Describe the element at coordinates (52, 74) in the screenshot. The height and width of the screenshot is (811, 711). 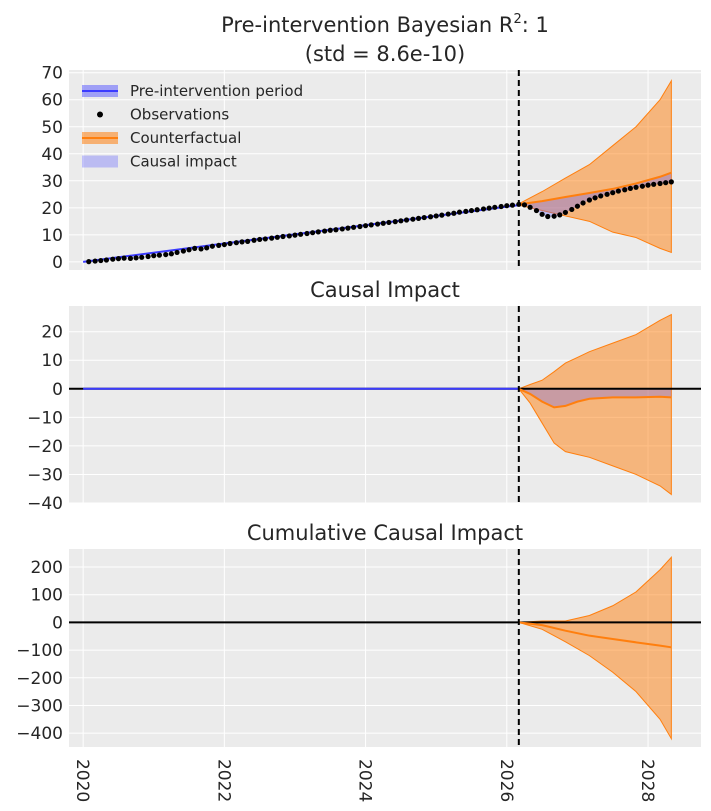
I see `y-tick-label: 70` at that location.